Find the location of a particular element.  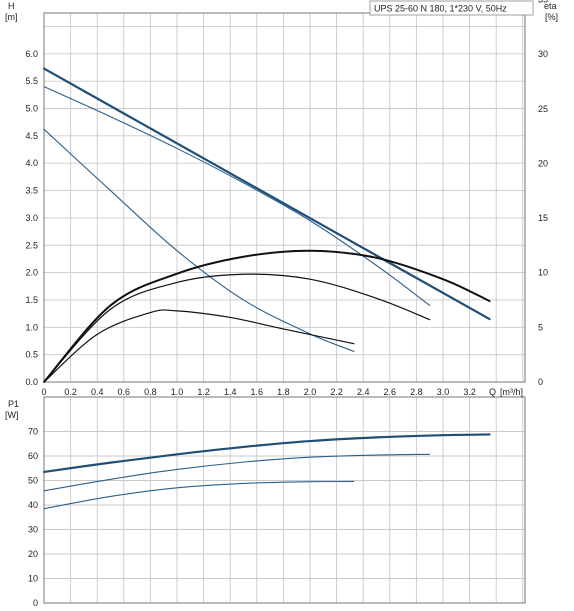

y-tick-label-p1: 30 is located at coordinates (33, 530).